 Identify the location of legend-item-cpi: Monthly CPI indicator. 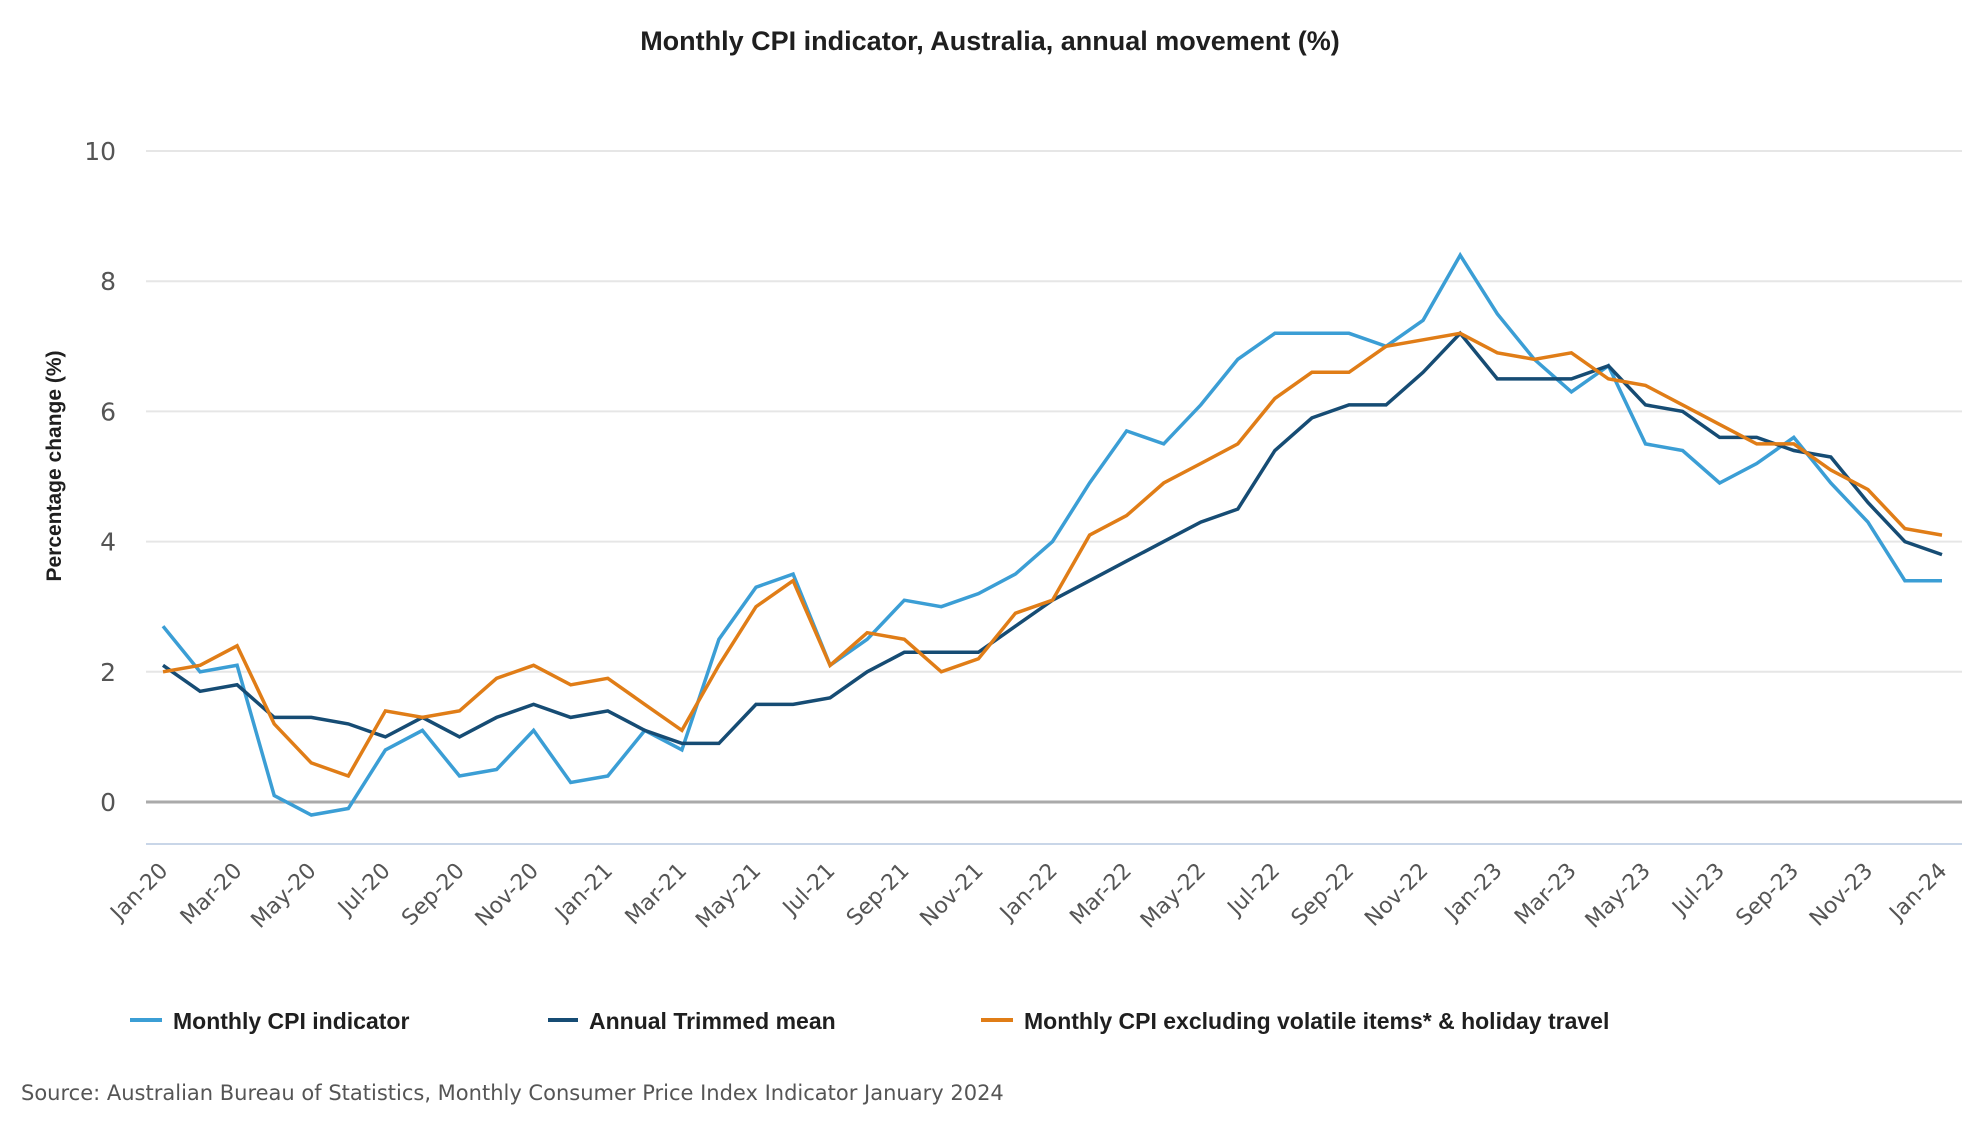
(269, 1021).